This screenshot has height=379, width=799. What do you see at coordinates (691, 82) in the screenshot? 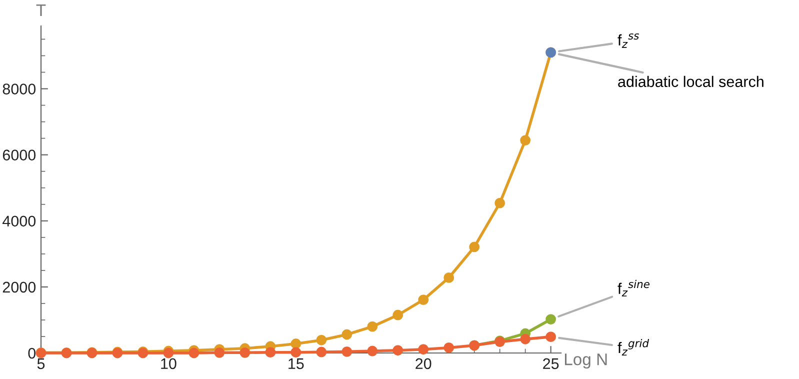
I see `text: adiabatic local search` at bounding box center [691, 82].